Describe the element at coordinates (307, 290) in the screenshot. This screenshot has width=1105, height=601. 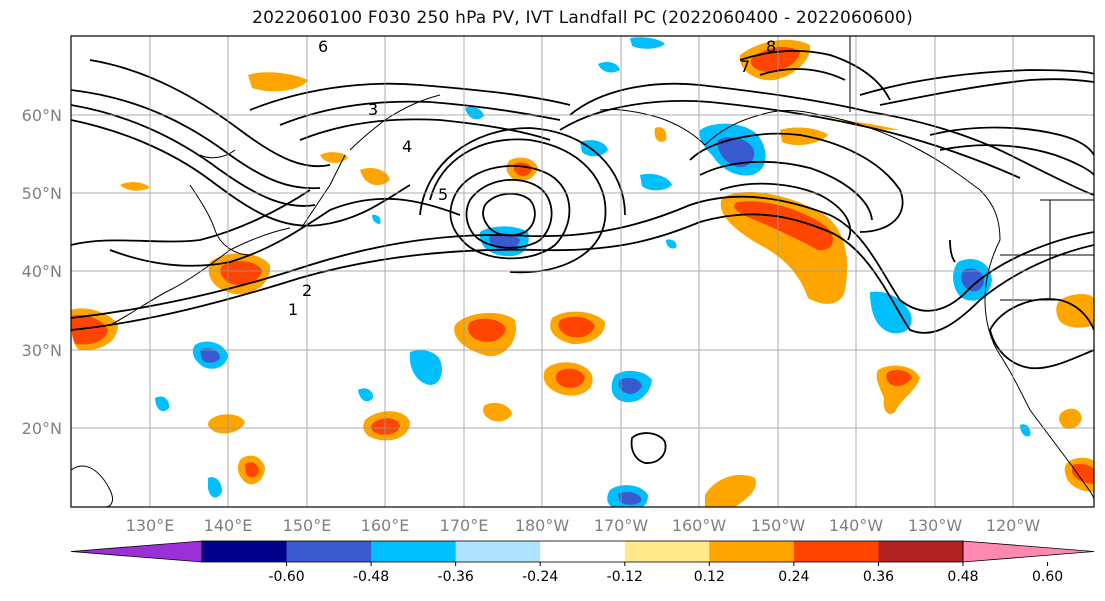
I see `contour-label-2: 2` at that location.